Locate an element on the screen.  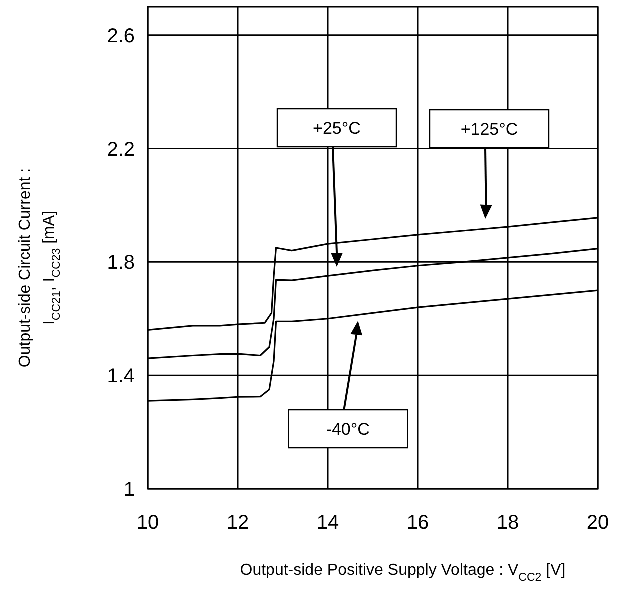
x-tick-label: 14 is located at coordinates (328, 523).